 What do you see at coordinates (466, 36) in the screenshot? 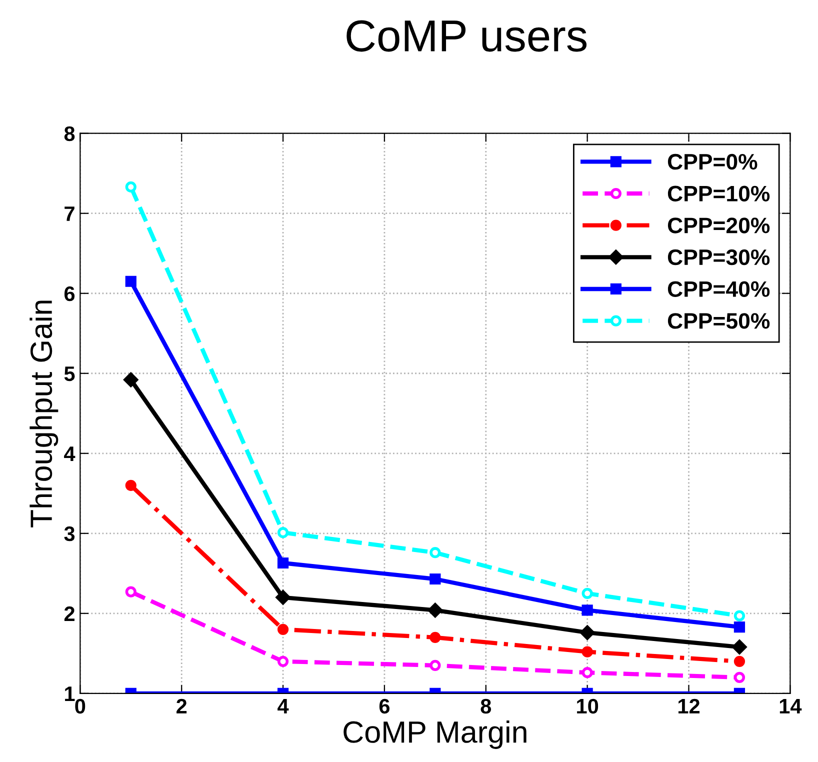
I see `chart-title: CoMP users` at bounding box center [466, 36].